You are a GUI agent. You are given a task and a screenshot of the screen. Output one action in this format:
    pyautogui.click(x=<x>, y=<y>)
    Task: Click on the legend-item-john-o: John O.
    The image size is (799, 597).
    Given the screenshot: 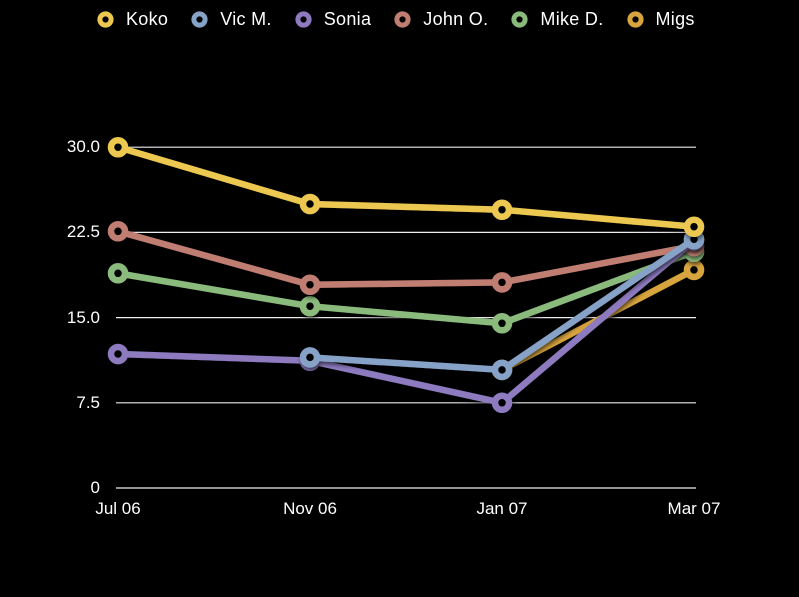 What is the action you would take?
    pyautogui.click(x=440, y=19)
    